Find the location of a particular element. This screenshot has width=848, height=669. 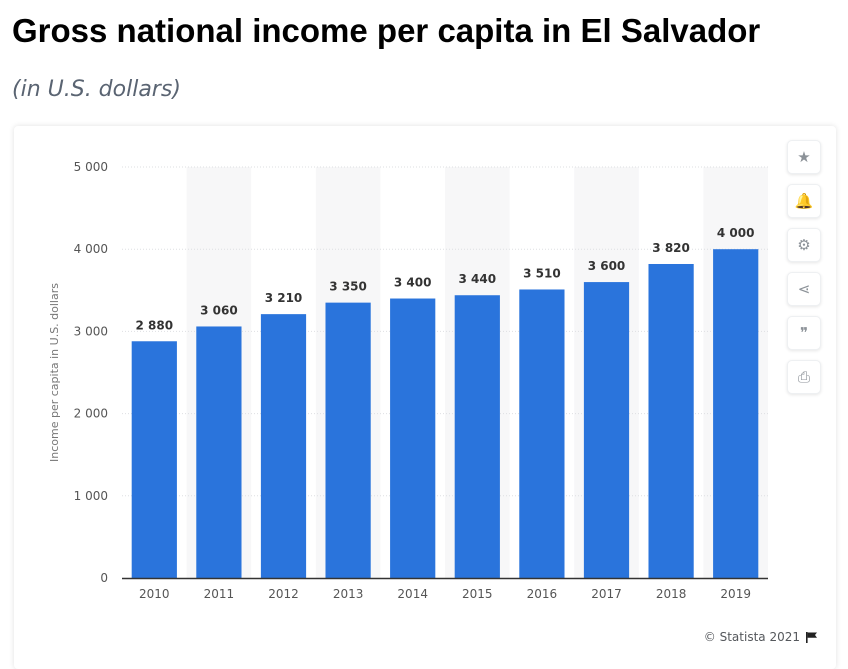

data-label: 3 350 is located at coordinates (348, 287).